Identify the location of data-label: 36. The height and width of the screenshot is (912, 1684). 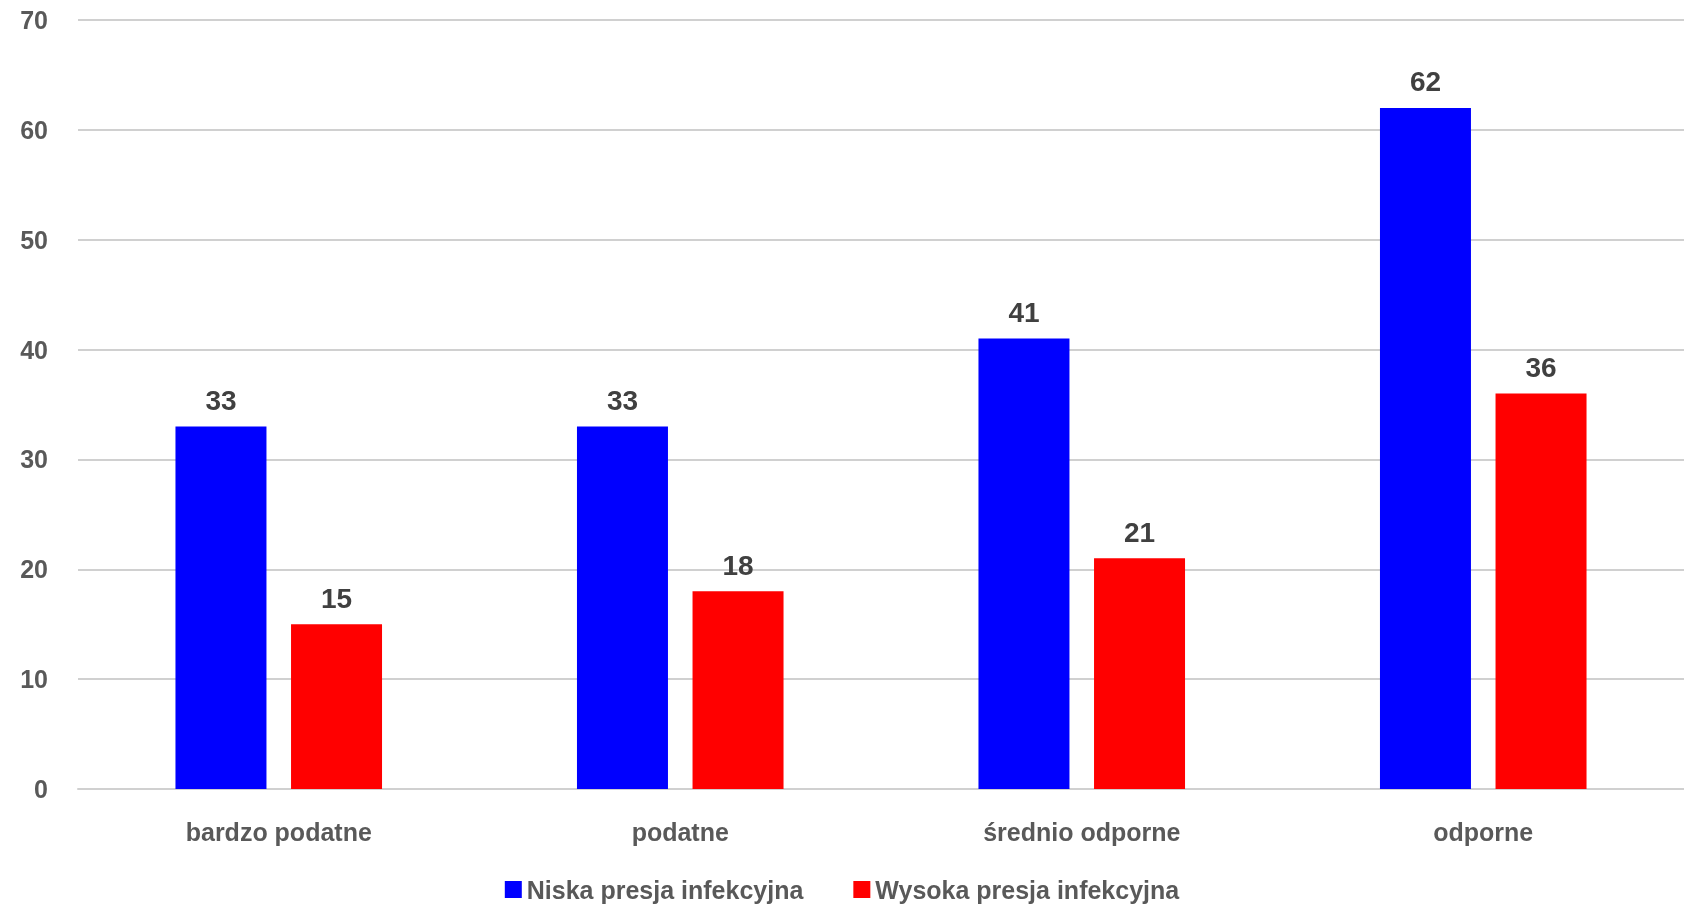
(1541, 368).